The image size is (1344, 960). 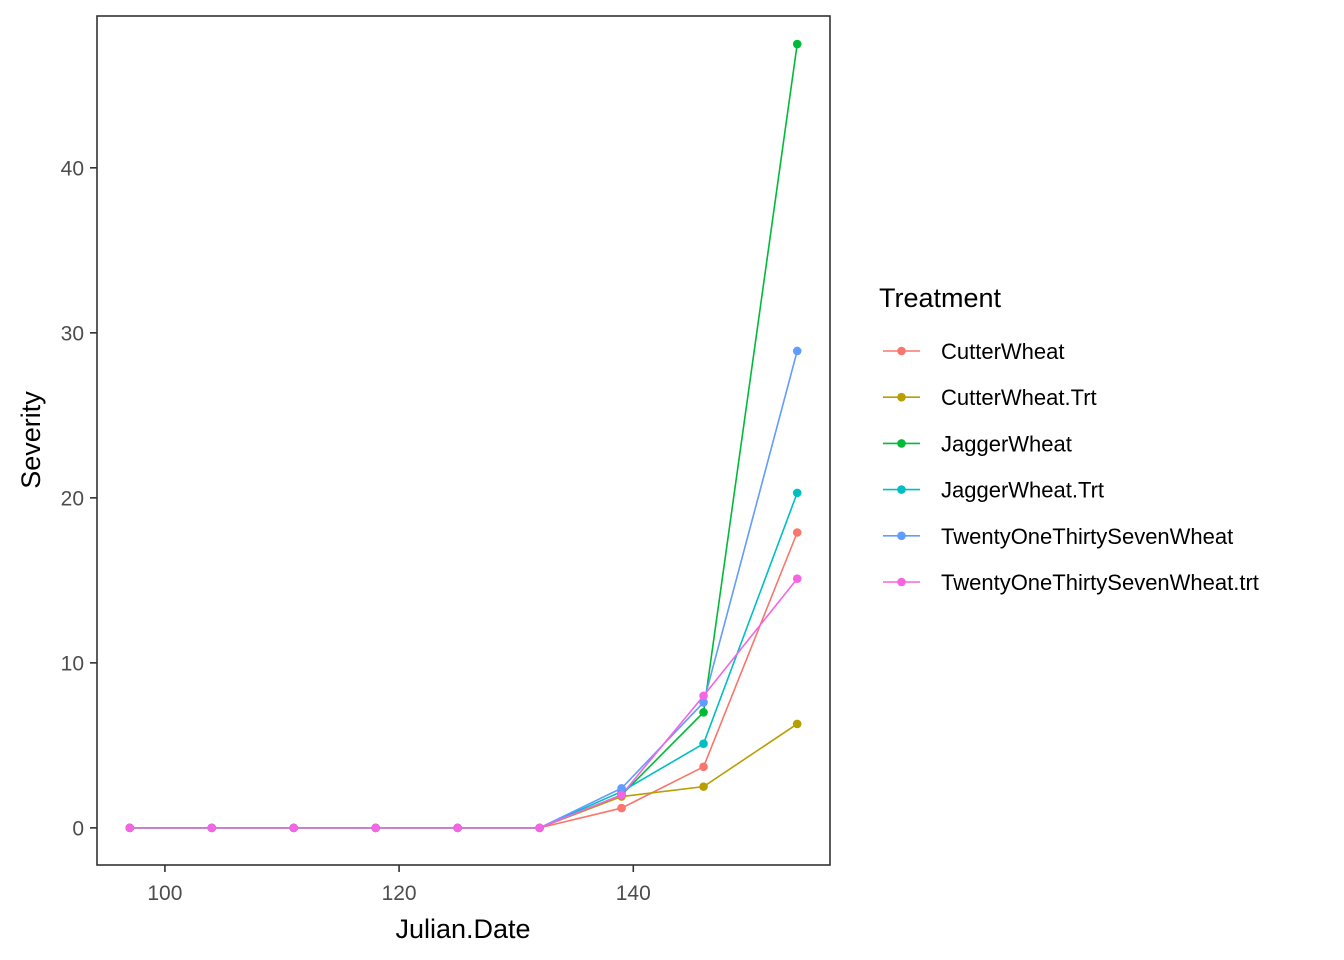 I want to click on legend-item: CutterWheat, so click(x=974, y=351).